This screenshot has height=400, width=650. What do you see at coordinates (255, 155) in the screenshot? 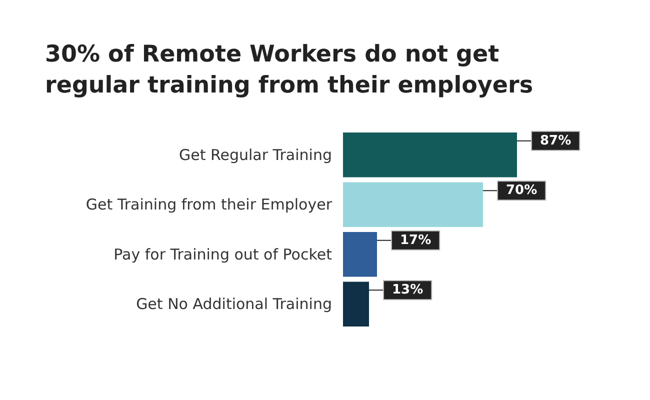
I see `y-tick-label: Get Regular Training` at bounding box center [255, 155].